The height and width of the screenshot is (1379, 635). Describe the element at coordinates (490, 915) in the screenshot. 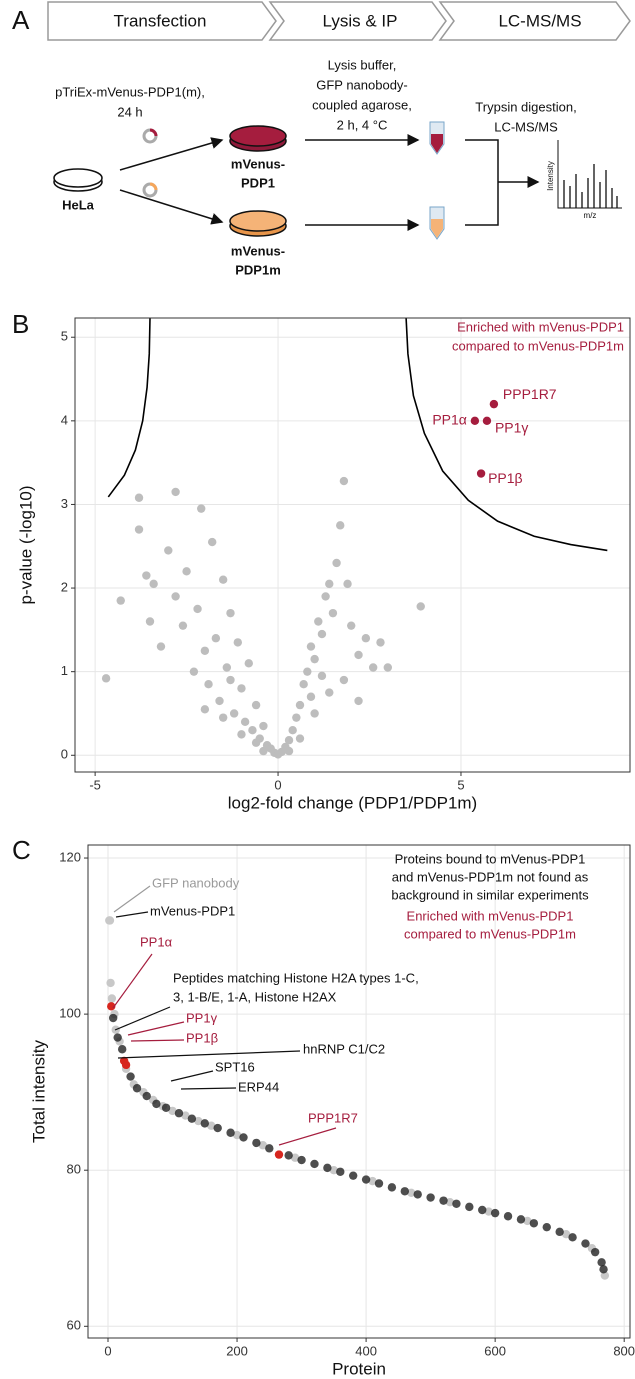

I see `legend-text: Enriched with mVenus-PDP1` at that location.